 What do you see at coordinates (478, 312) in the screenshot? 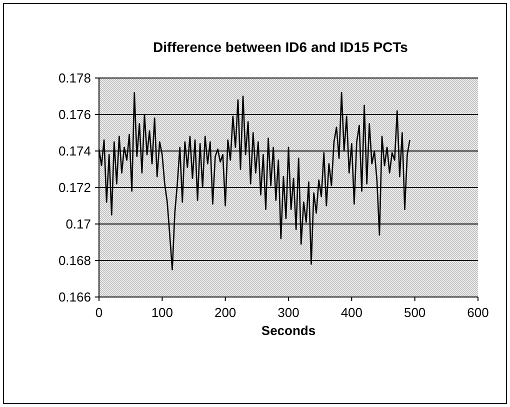
I see `x-tick-label: 600` at bounding box center [478, 312].